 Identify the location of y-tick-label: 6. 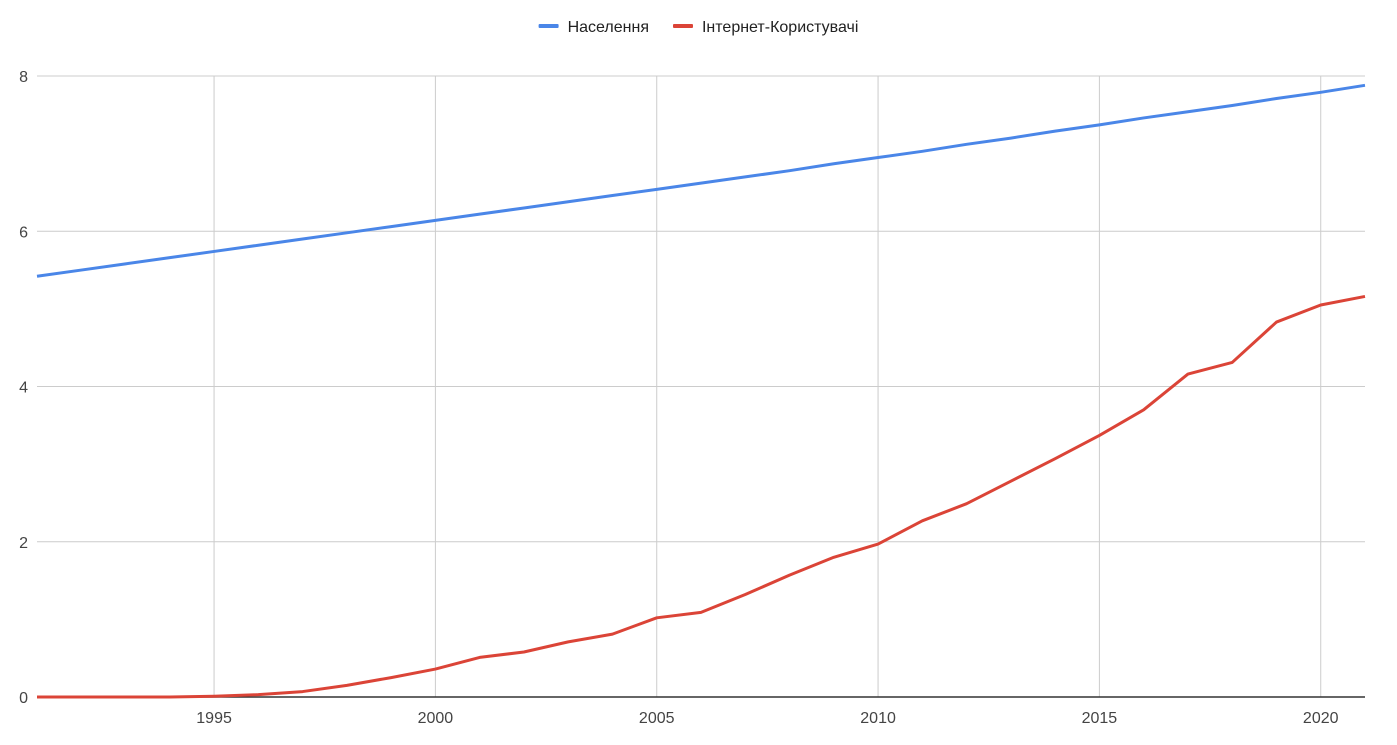
(23, 232).